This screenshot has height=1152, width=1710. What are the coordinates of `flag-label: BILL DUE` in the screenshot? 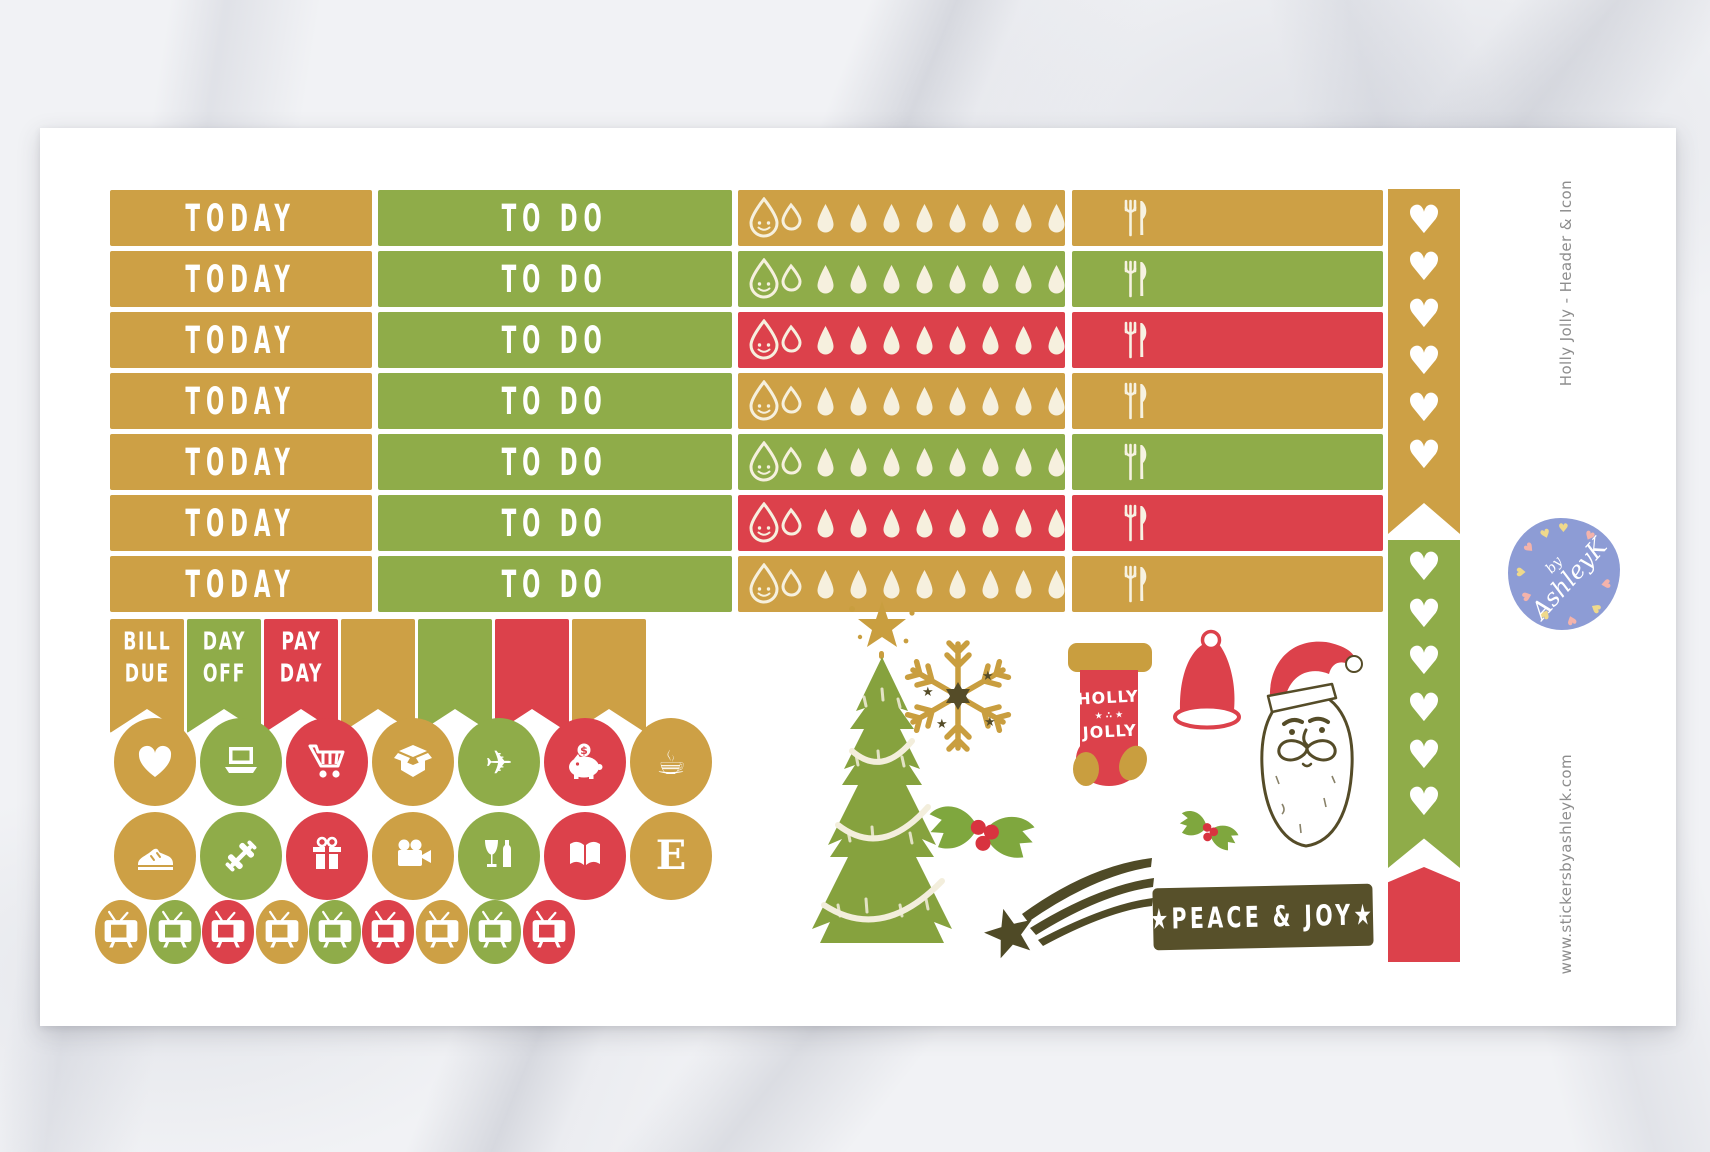 It's located at (147, 657).